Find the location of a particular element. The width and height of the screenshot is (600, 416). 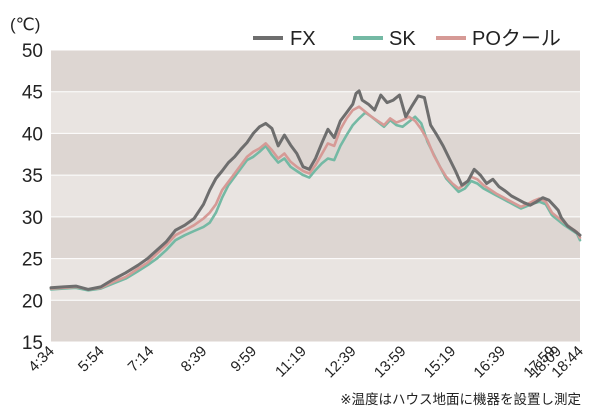

y-tick-label: 50 is located at coordinates (32, 51).